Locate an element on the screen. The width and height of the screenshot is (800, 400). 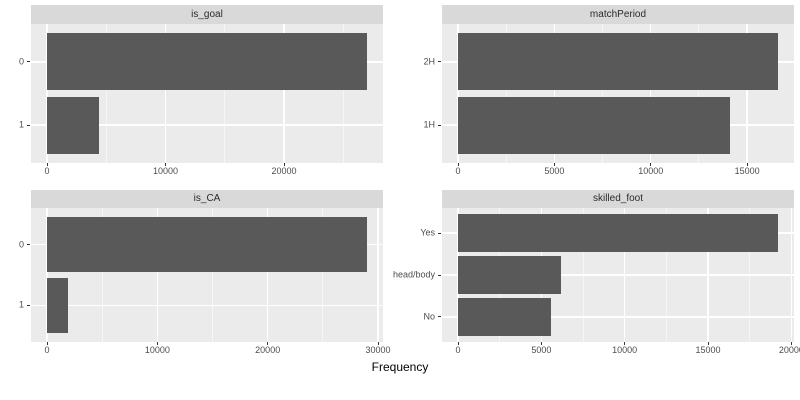
x-axis: 0 5000 10000 15000 is located at coordinates (618, 171).